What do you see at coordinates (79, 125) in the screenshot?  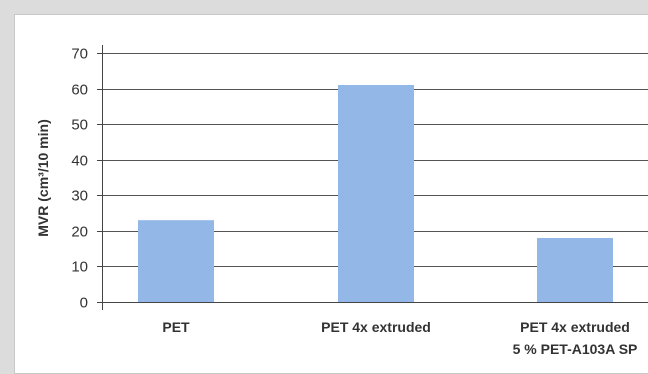 I see `y-tick-label: 50` at bounding box center [79, 125].